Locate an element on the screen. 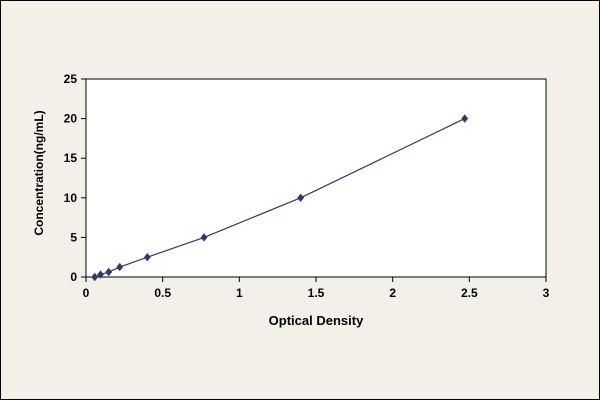  x-tick-label: 2.5 is located at coordinates (469, 293).